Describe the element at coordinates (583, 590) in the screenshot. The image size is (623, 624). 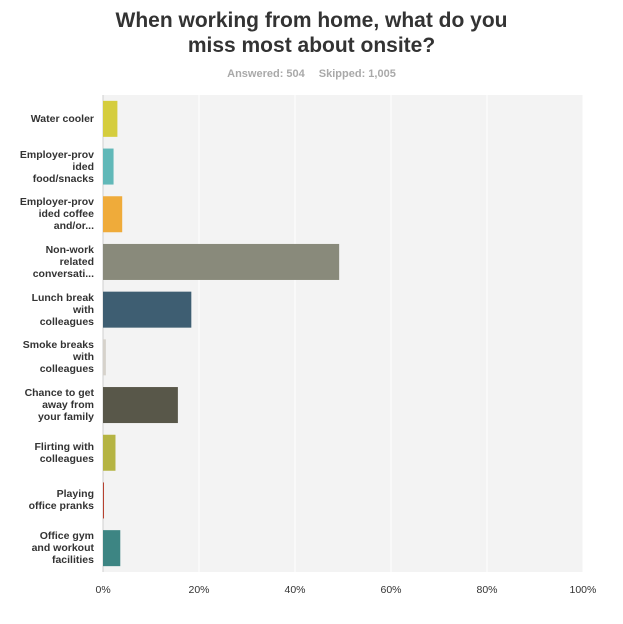
I see `x-tick-label: 100%` at that location.